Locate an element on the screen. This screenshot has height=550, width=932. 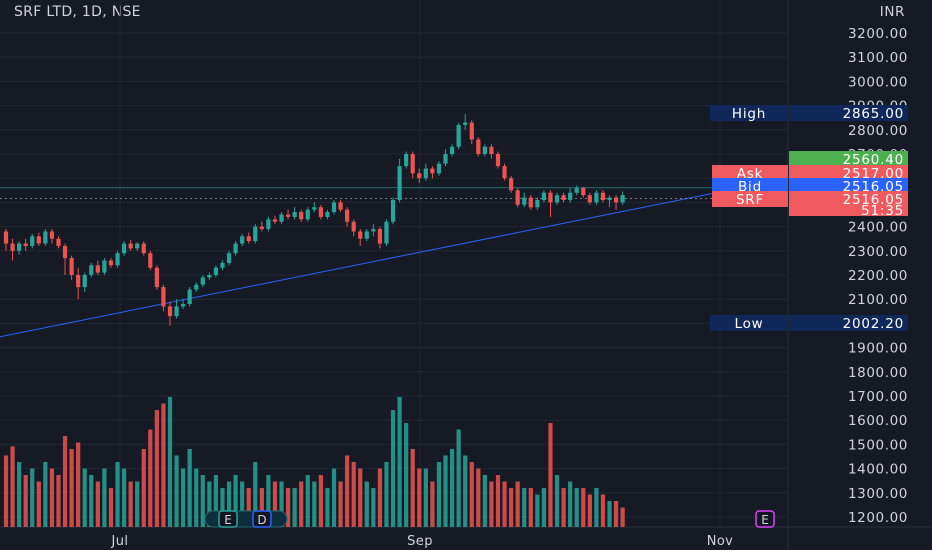
high-label-bg is located at coordinates (749, 113).